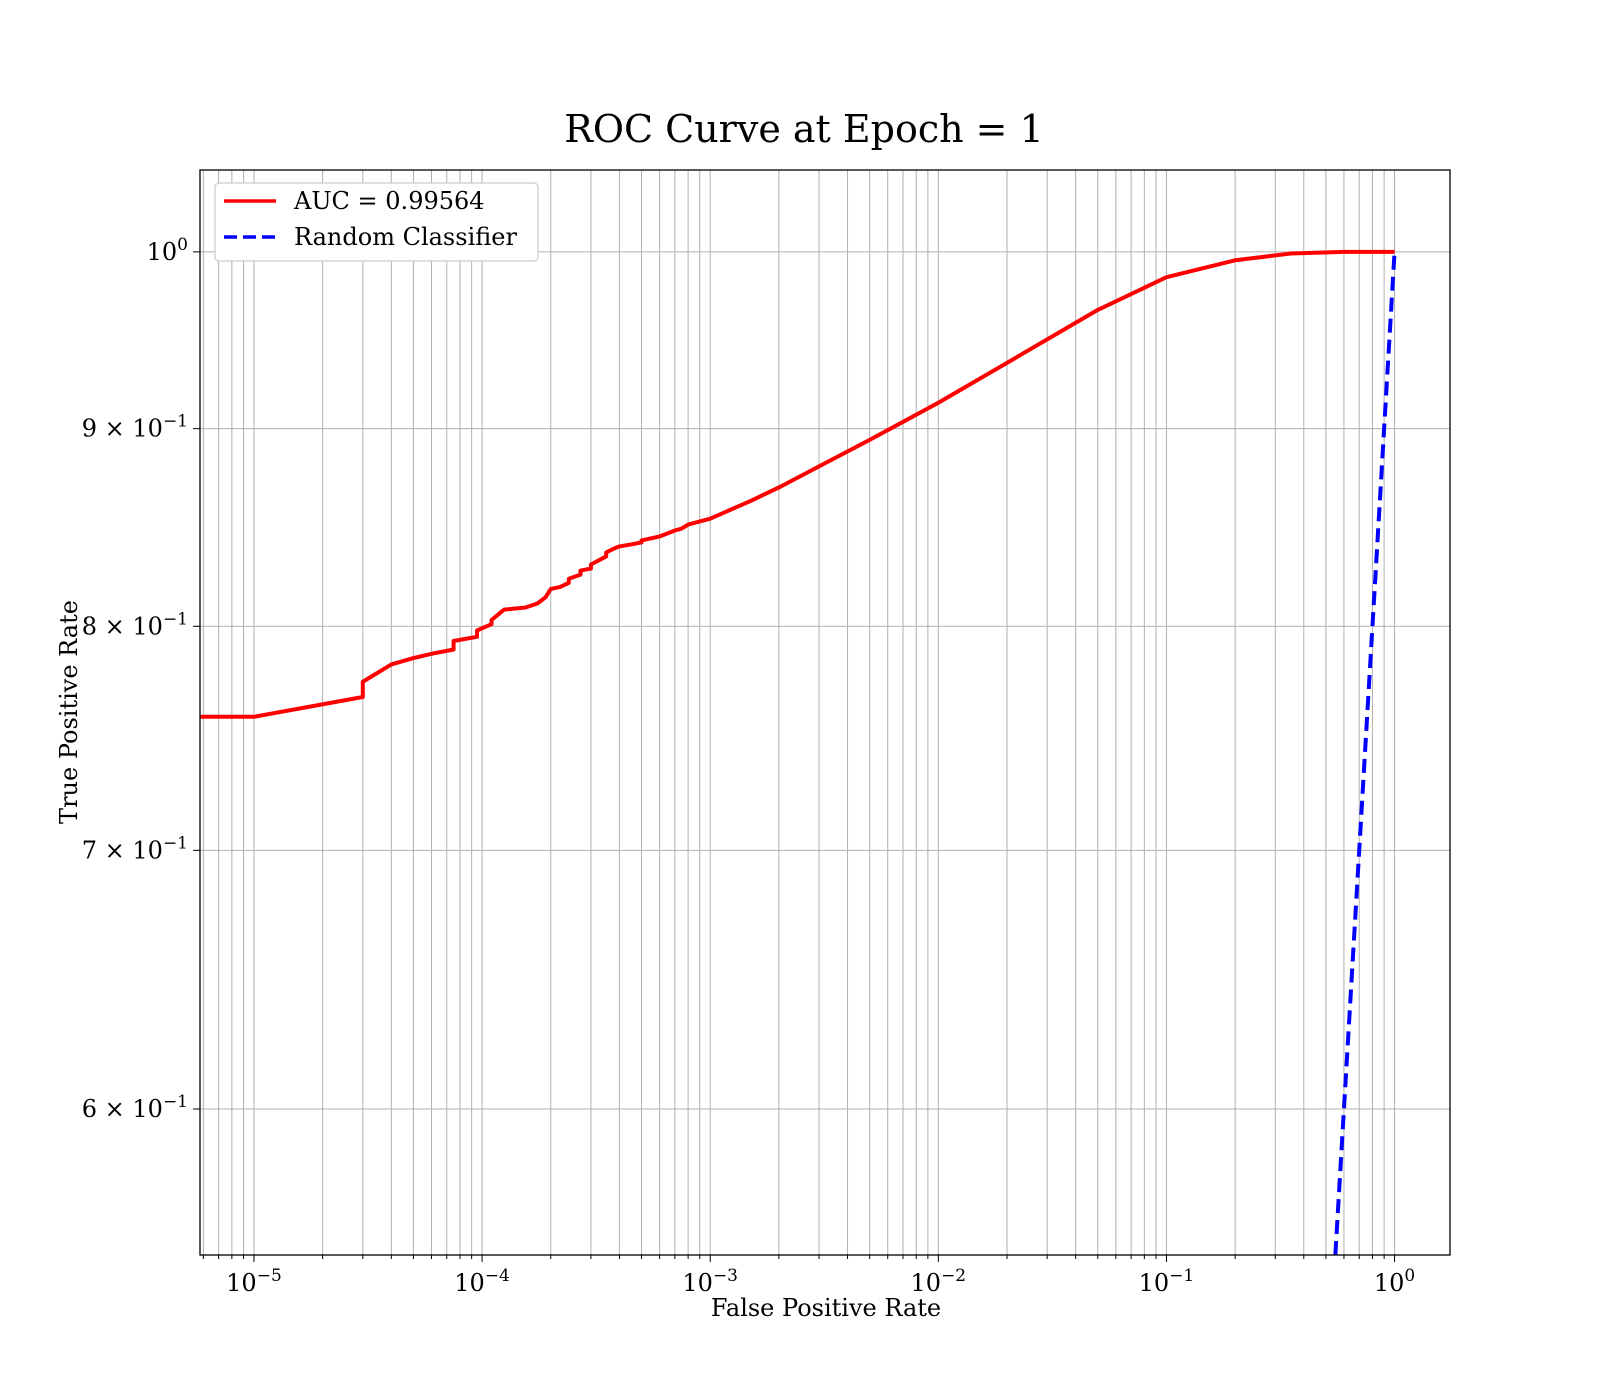 Image resolution: width=1600 pixels, height=1400 pixels. What do you see at coordinates (939, 1281) in the screenshot?
I see `x-tick-label: 10⁻²` at bounding box center [939, 1281].